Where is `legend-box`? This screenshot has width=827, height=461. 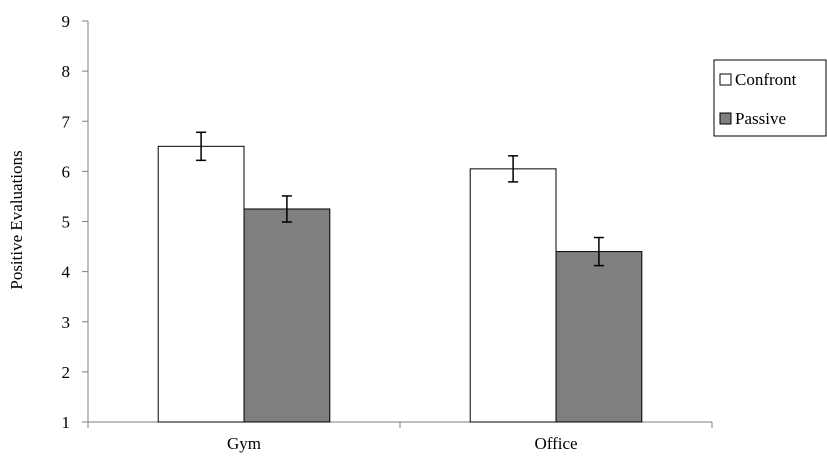 legend-box is located at coordinates (770, 98).